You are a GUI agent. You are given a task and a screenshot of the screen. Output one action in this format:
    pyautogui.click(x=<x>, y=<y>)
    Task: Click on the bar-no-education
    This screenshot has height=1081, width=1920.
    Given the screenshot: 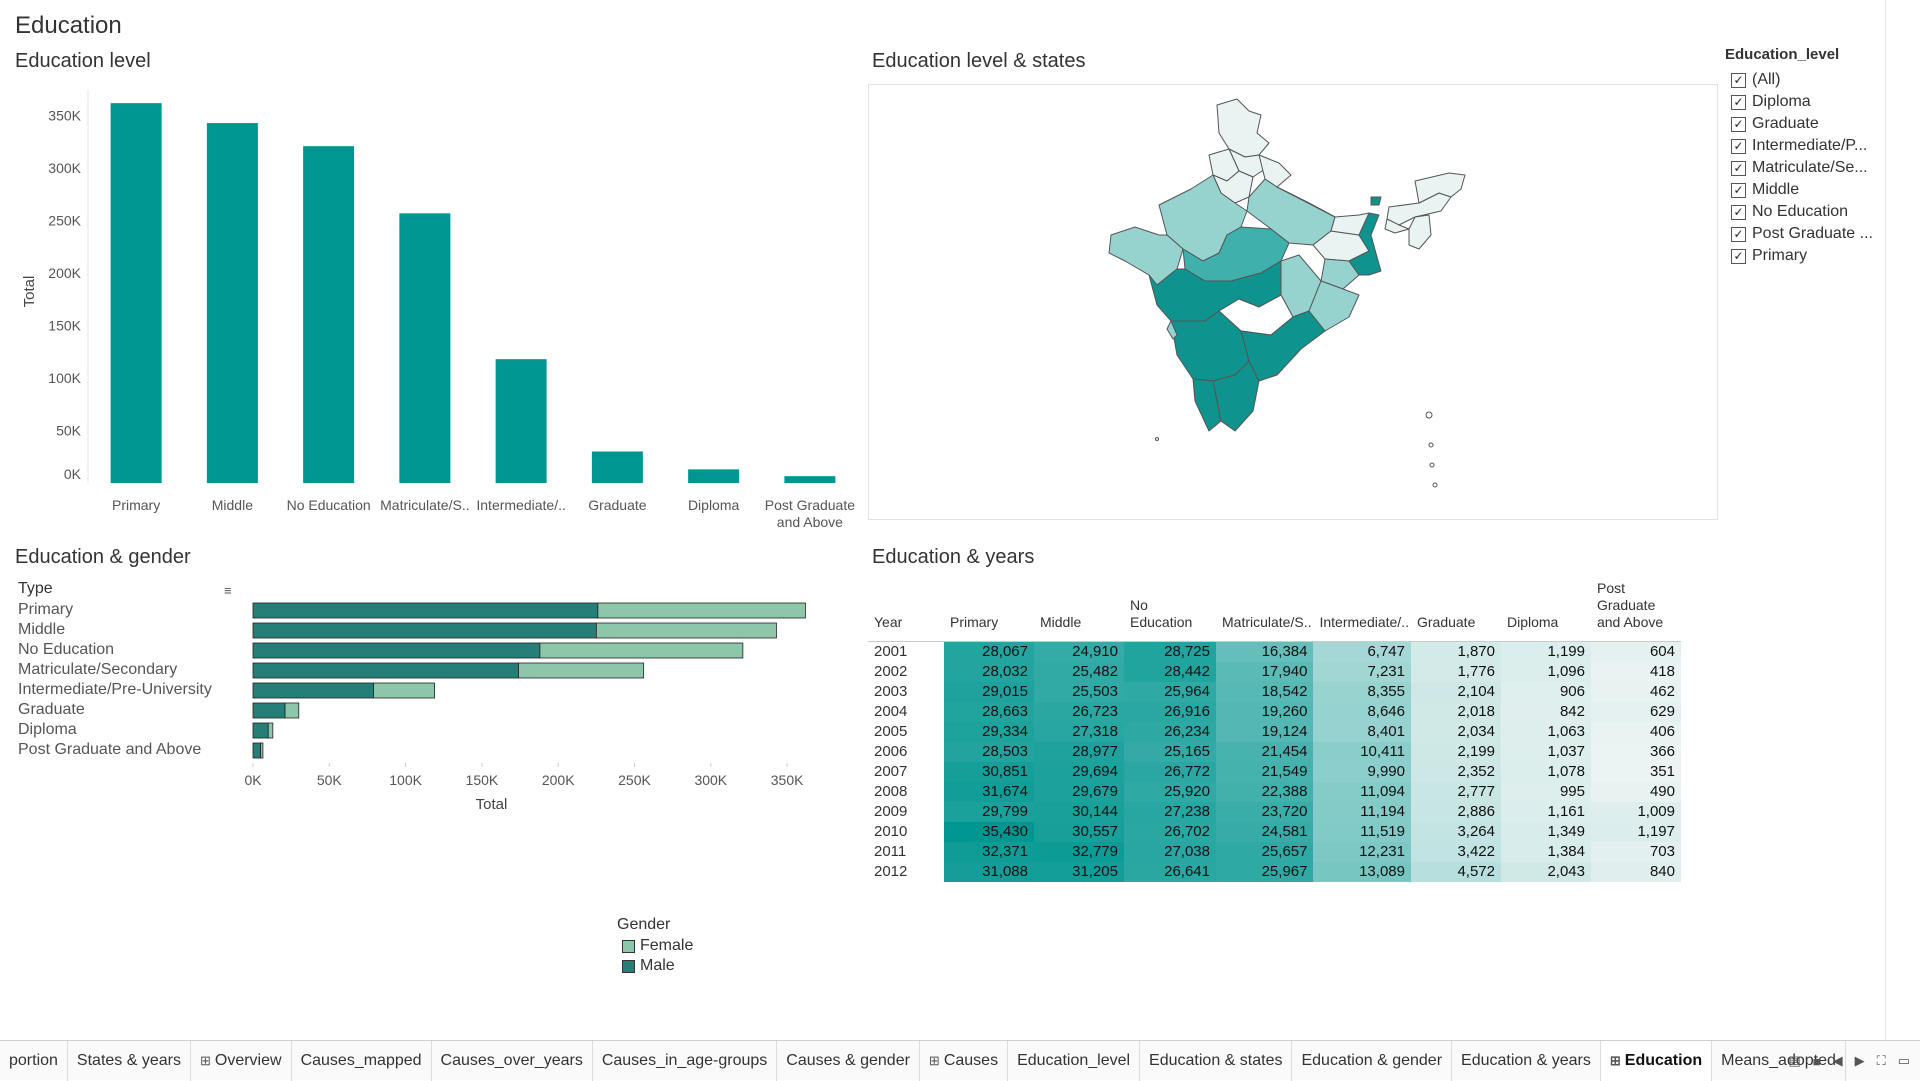 What is the action you would take?
    pyautogui.click(x=329, y=314)
    